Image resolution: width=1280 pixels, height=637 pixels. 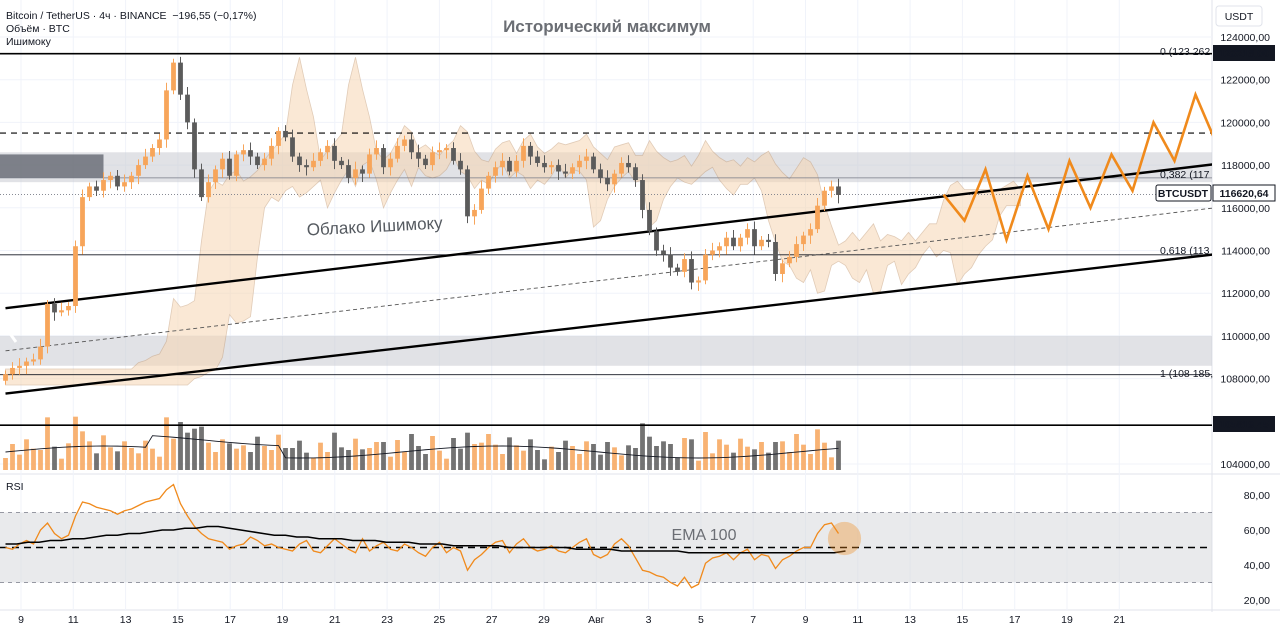 I want to click on price-axis-panel, so click(x=1246, y=318).